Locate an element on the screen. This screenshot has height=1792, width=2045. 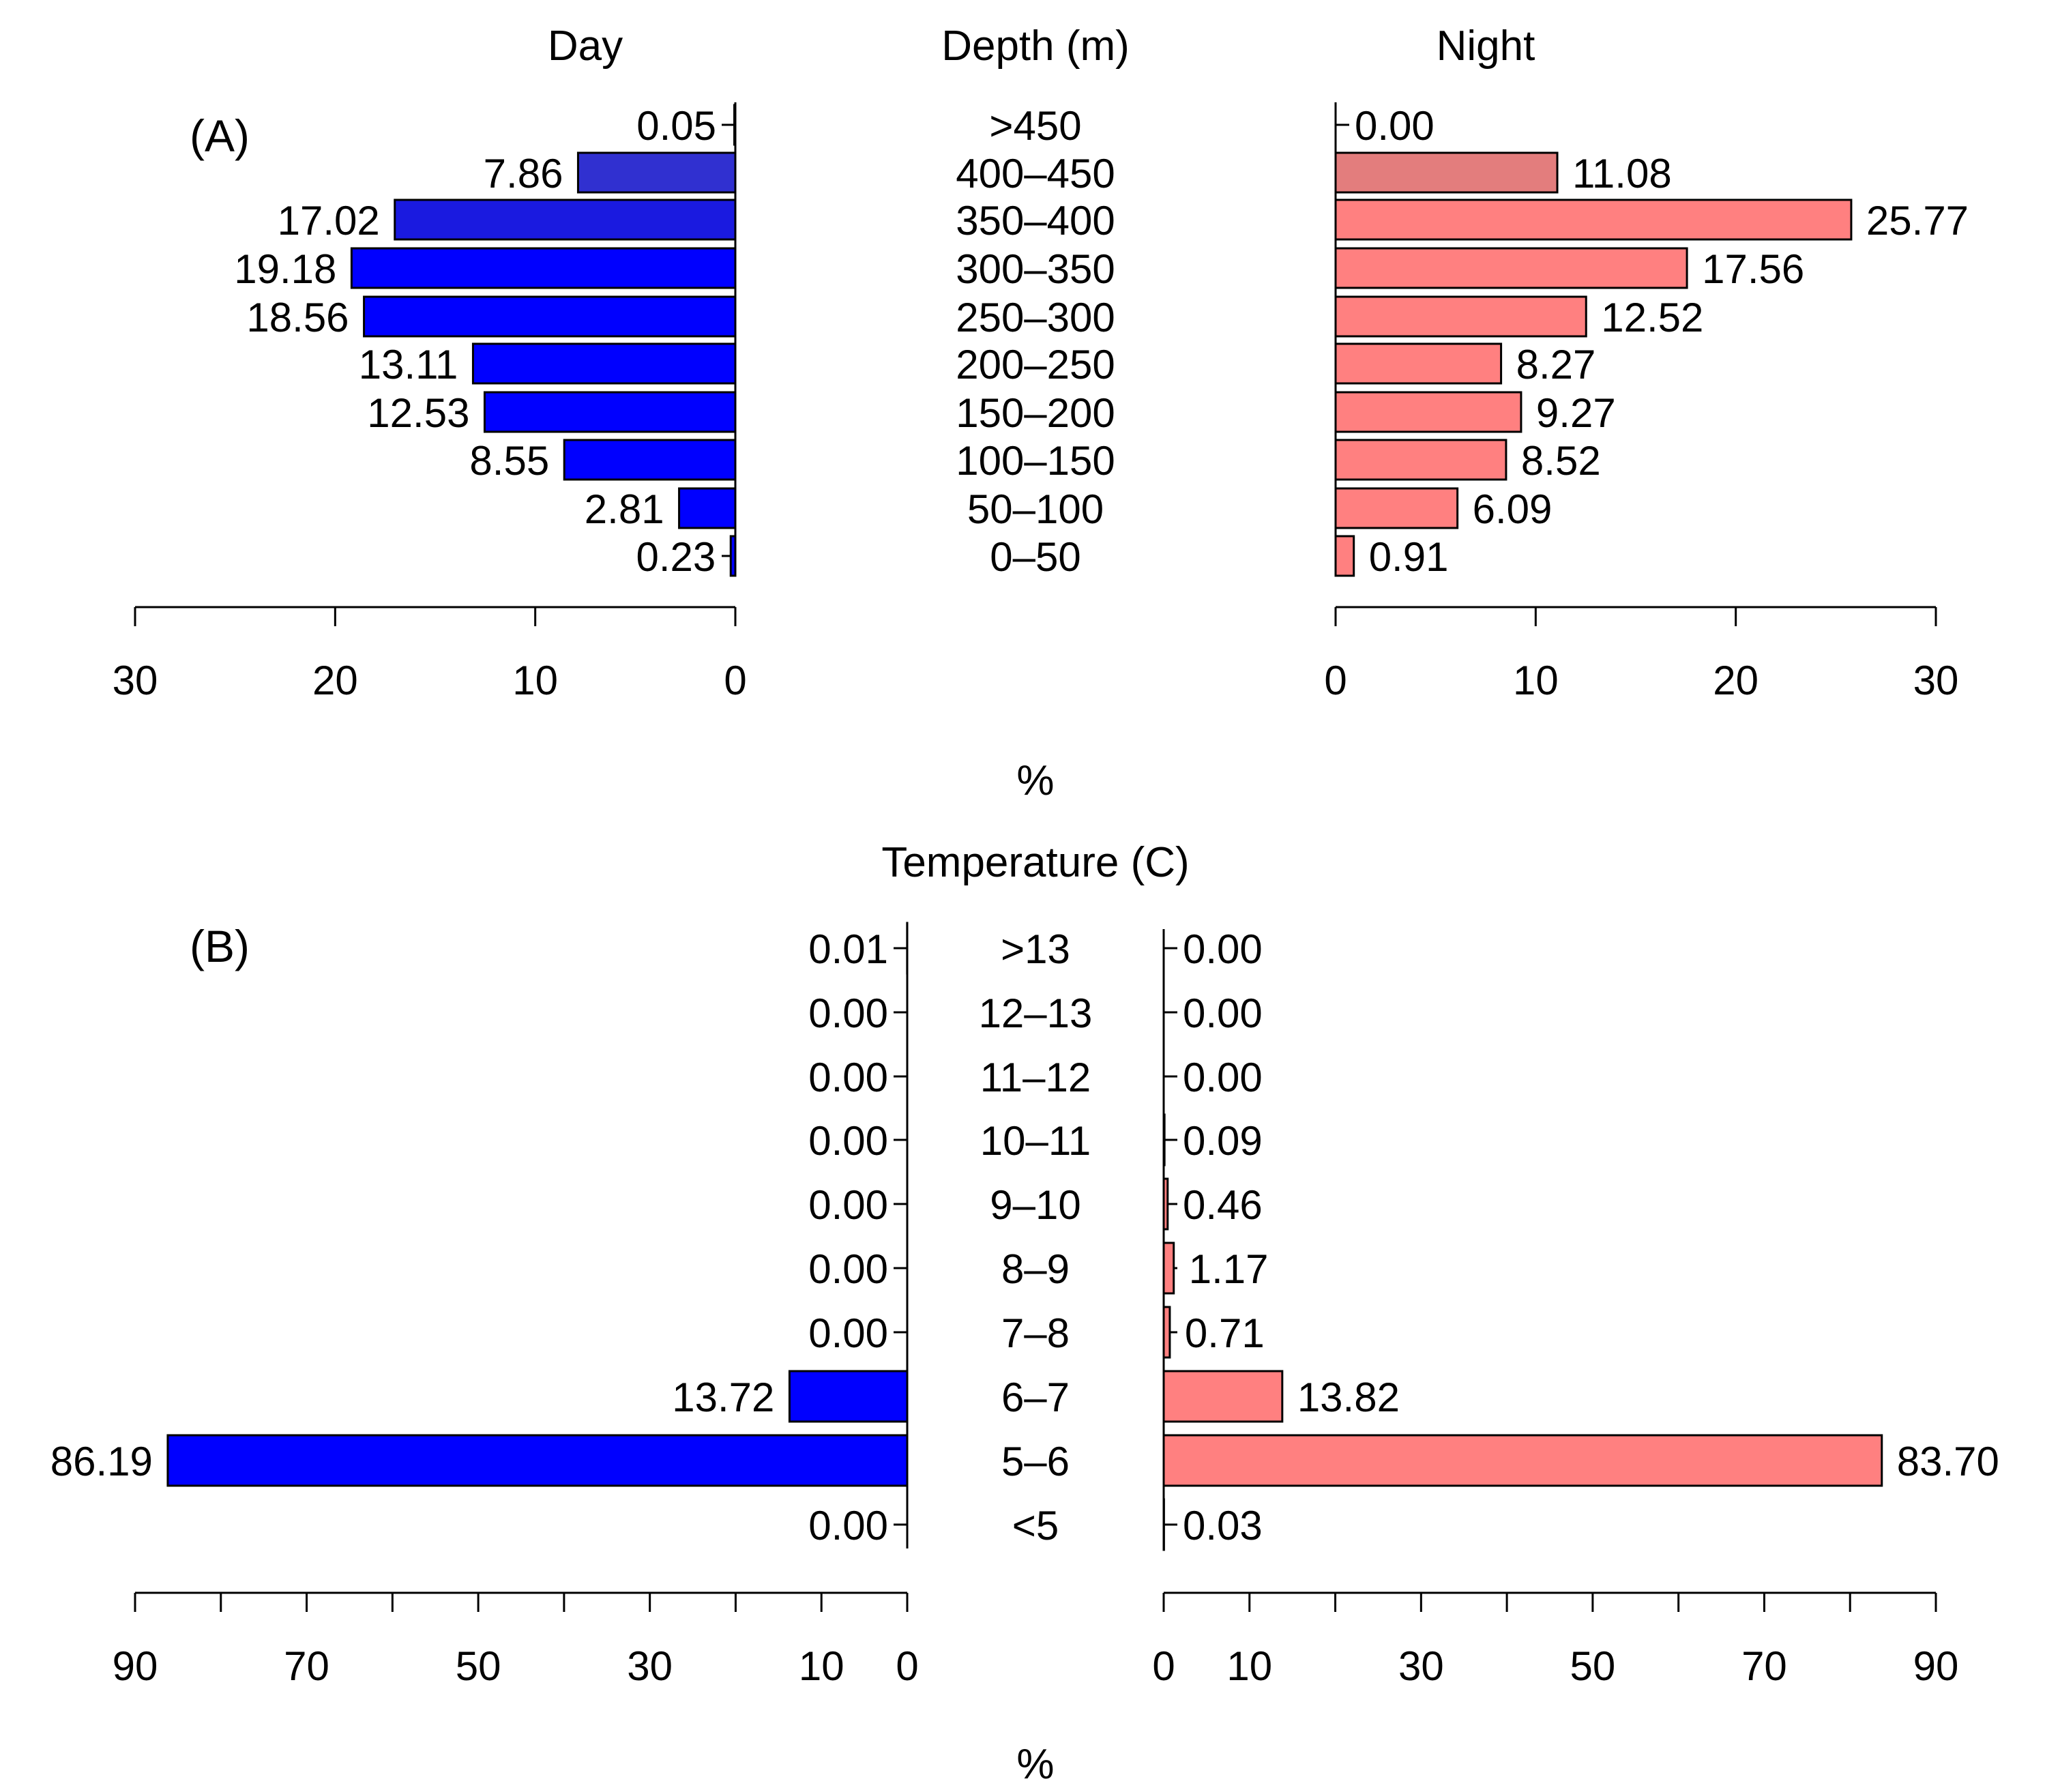
night-value-label: 25.77 is located at coordinates (1917, 221).